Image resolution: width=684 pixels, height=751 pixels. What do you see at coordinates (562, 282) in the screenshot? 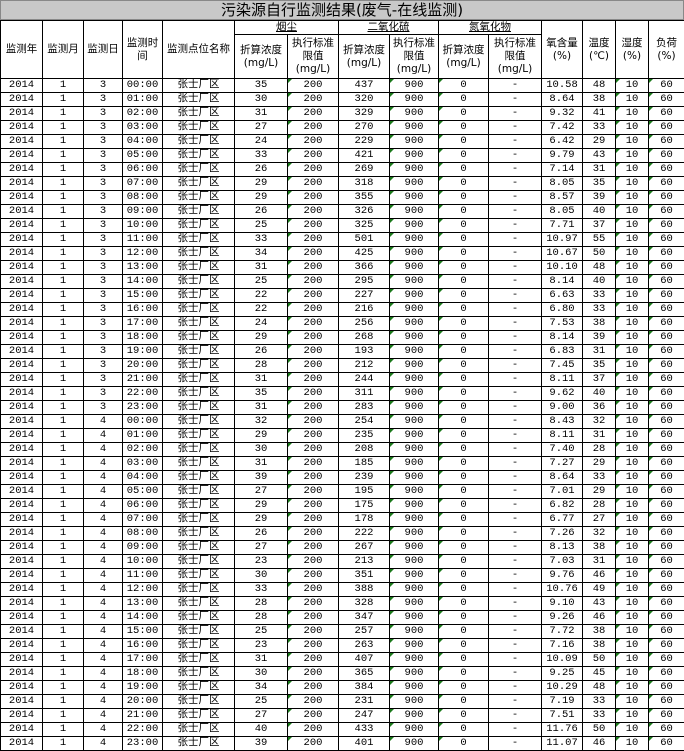
I see `cell-oxygen: 8.14` at bounding box center [562, 282].